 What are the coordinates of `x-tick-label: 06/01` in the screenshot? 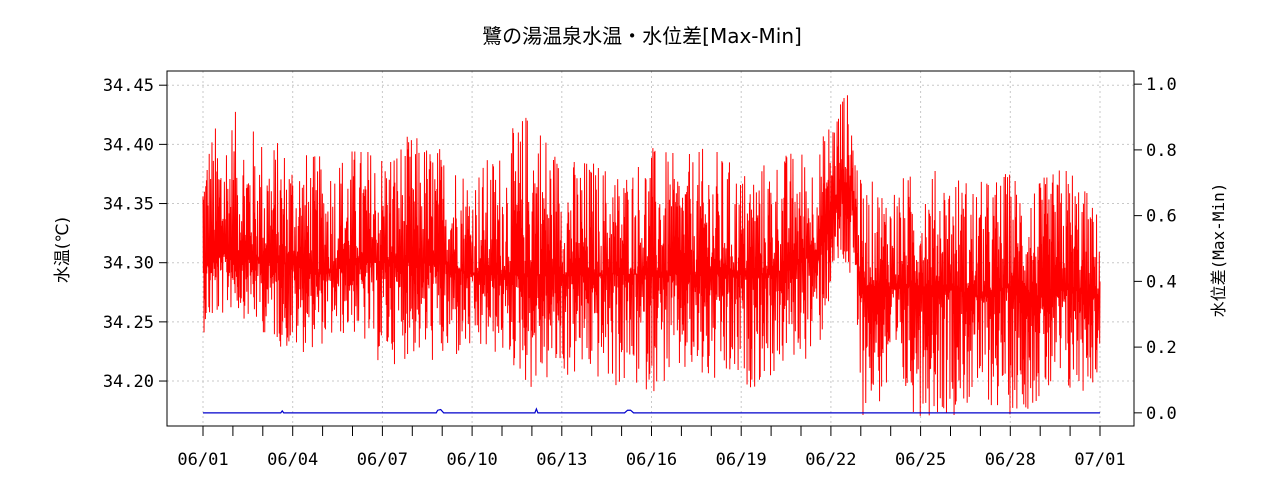 It's located at (202, 460).